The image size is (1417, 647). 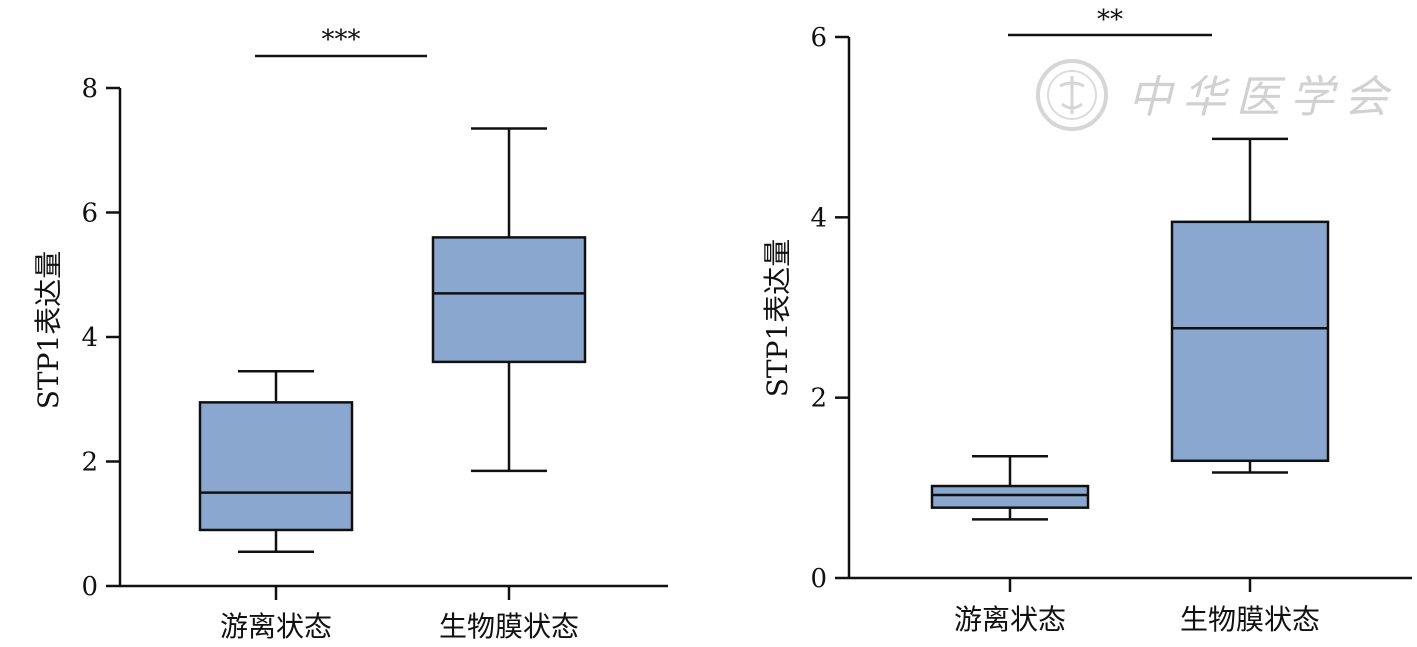 I want to click on watermark-text: 中华医学会, so click(x=1263, y=97).